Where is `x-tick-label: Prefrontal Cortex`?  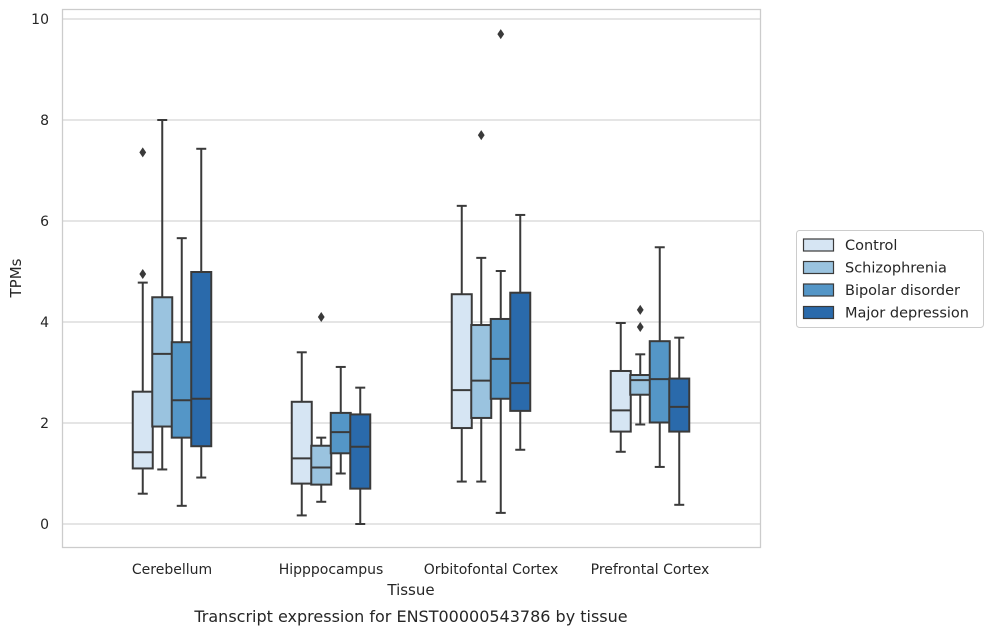 x-tick-label: Prefrontal Cortex is located at coordinates (650, 570).